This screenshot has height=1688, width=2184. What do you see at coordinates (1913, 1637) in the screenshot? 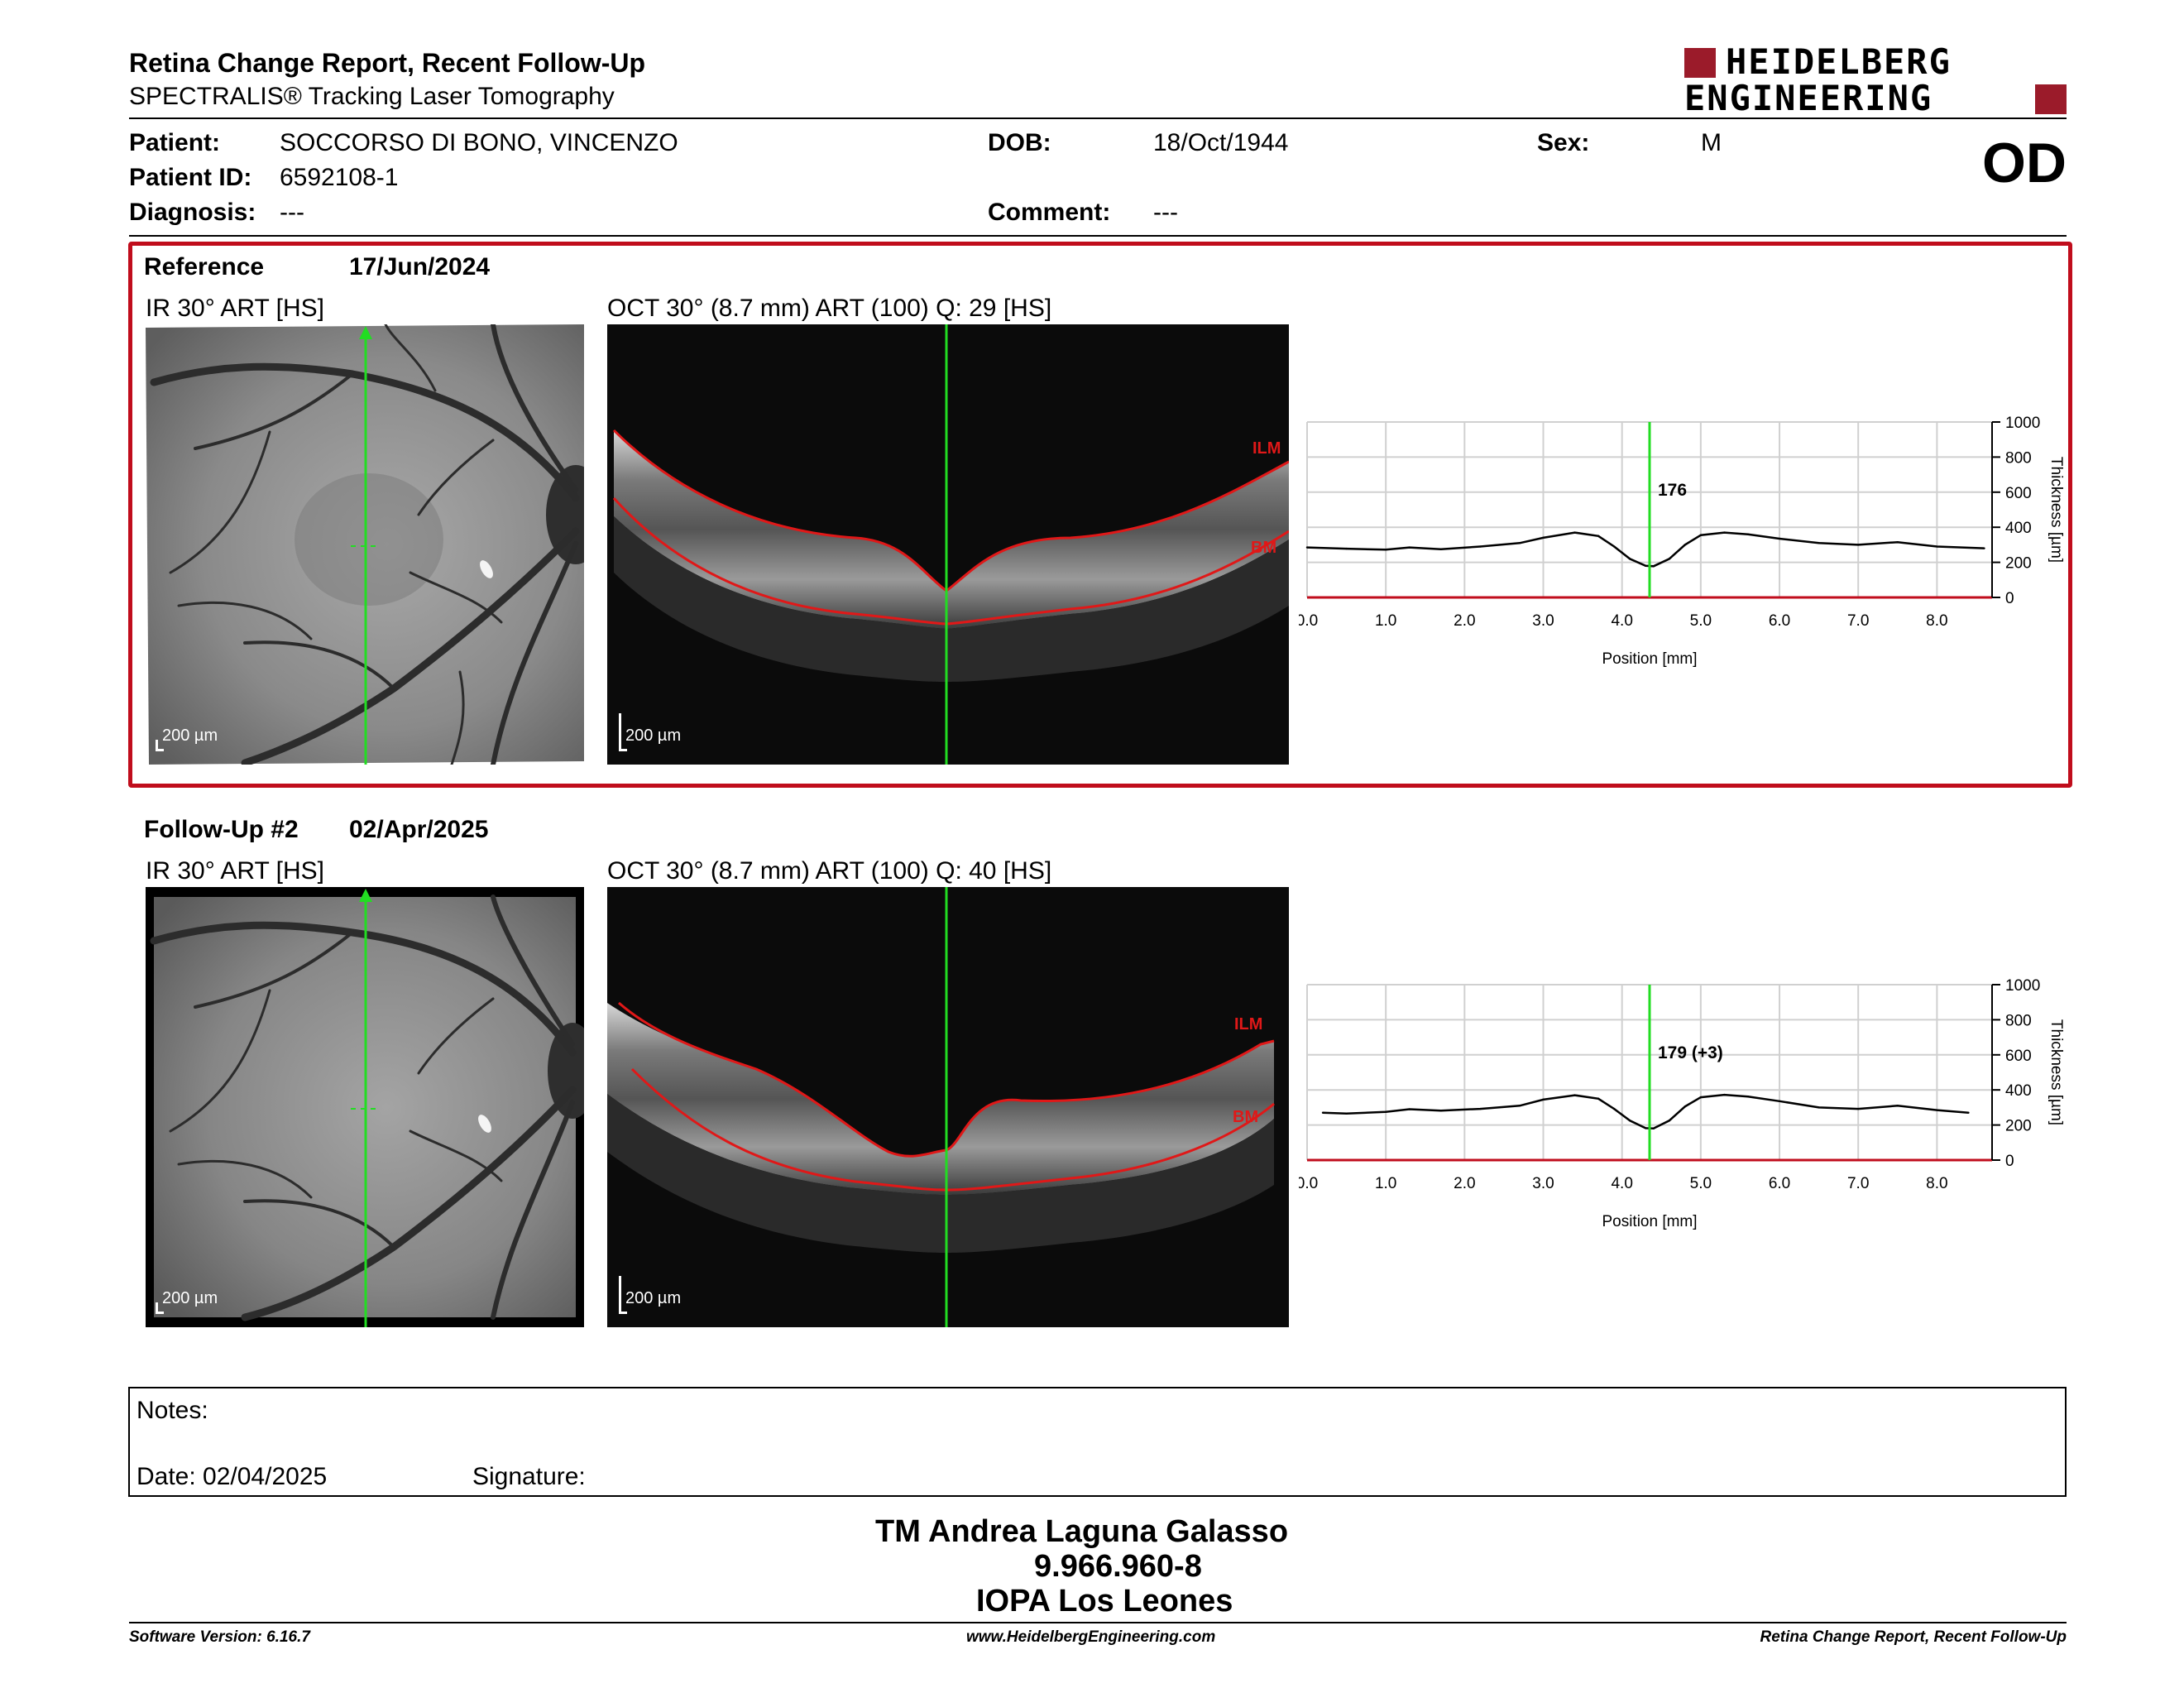
I see `report-name-footer: Retina Change Report, Recent Follow-Up` at bounding box center [1913, 1637].